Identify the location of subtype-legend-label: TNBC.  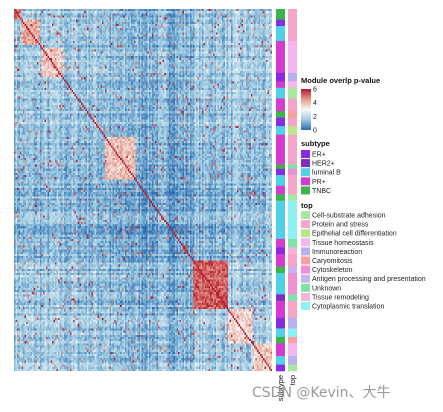
(321, 191).